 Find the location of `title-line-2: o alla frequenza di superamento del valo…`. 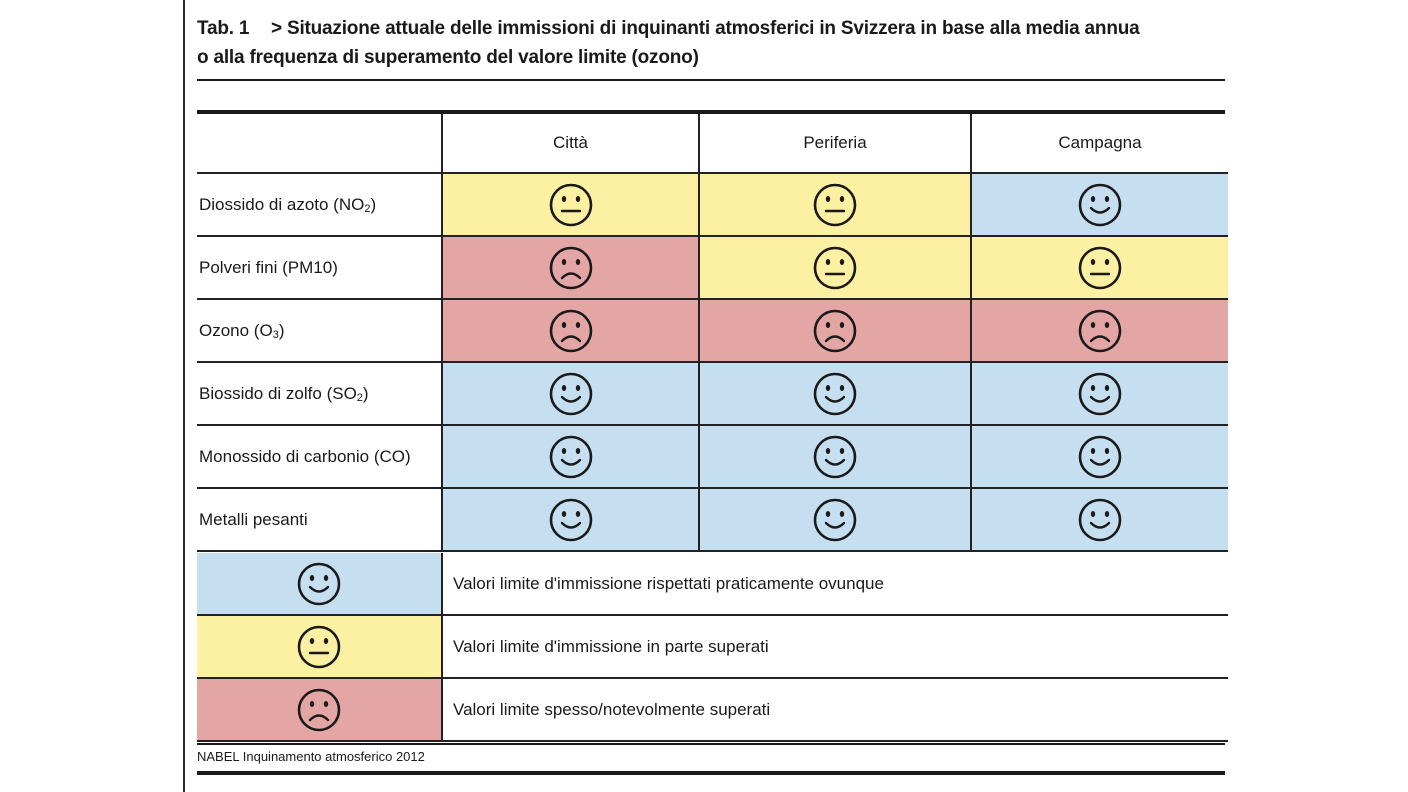

title-line-2: o alla frequenza di superamento del valo… is located at coordinates (448, 57).